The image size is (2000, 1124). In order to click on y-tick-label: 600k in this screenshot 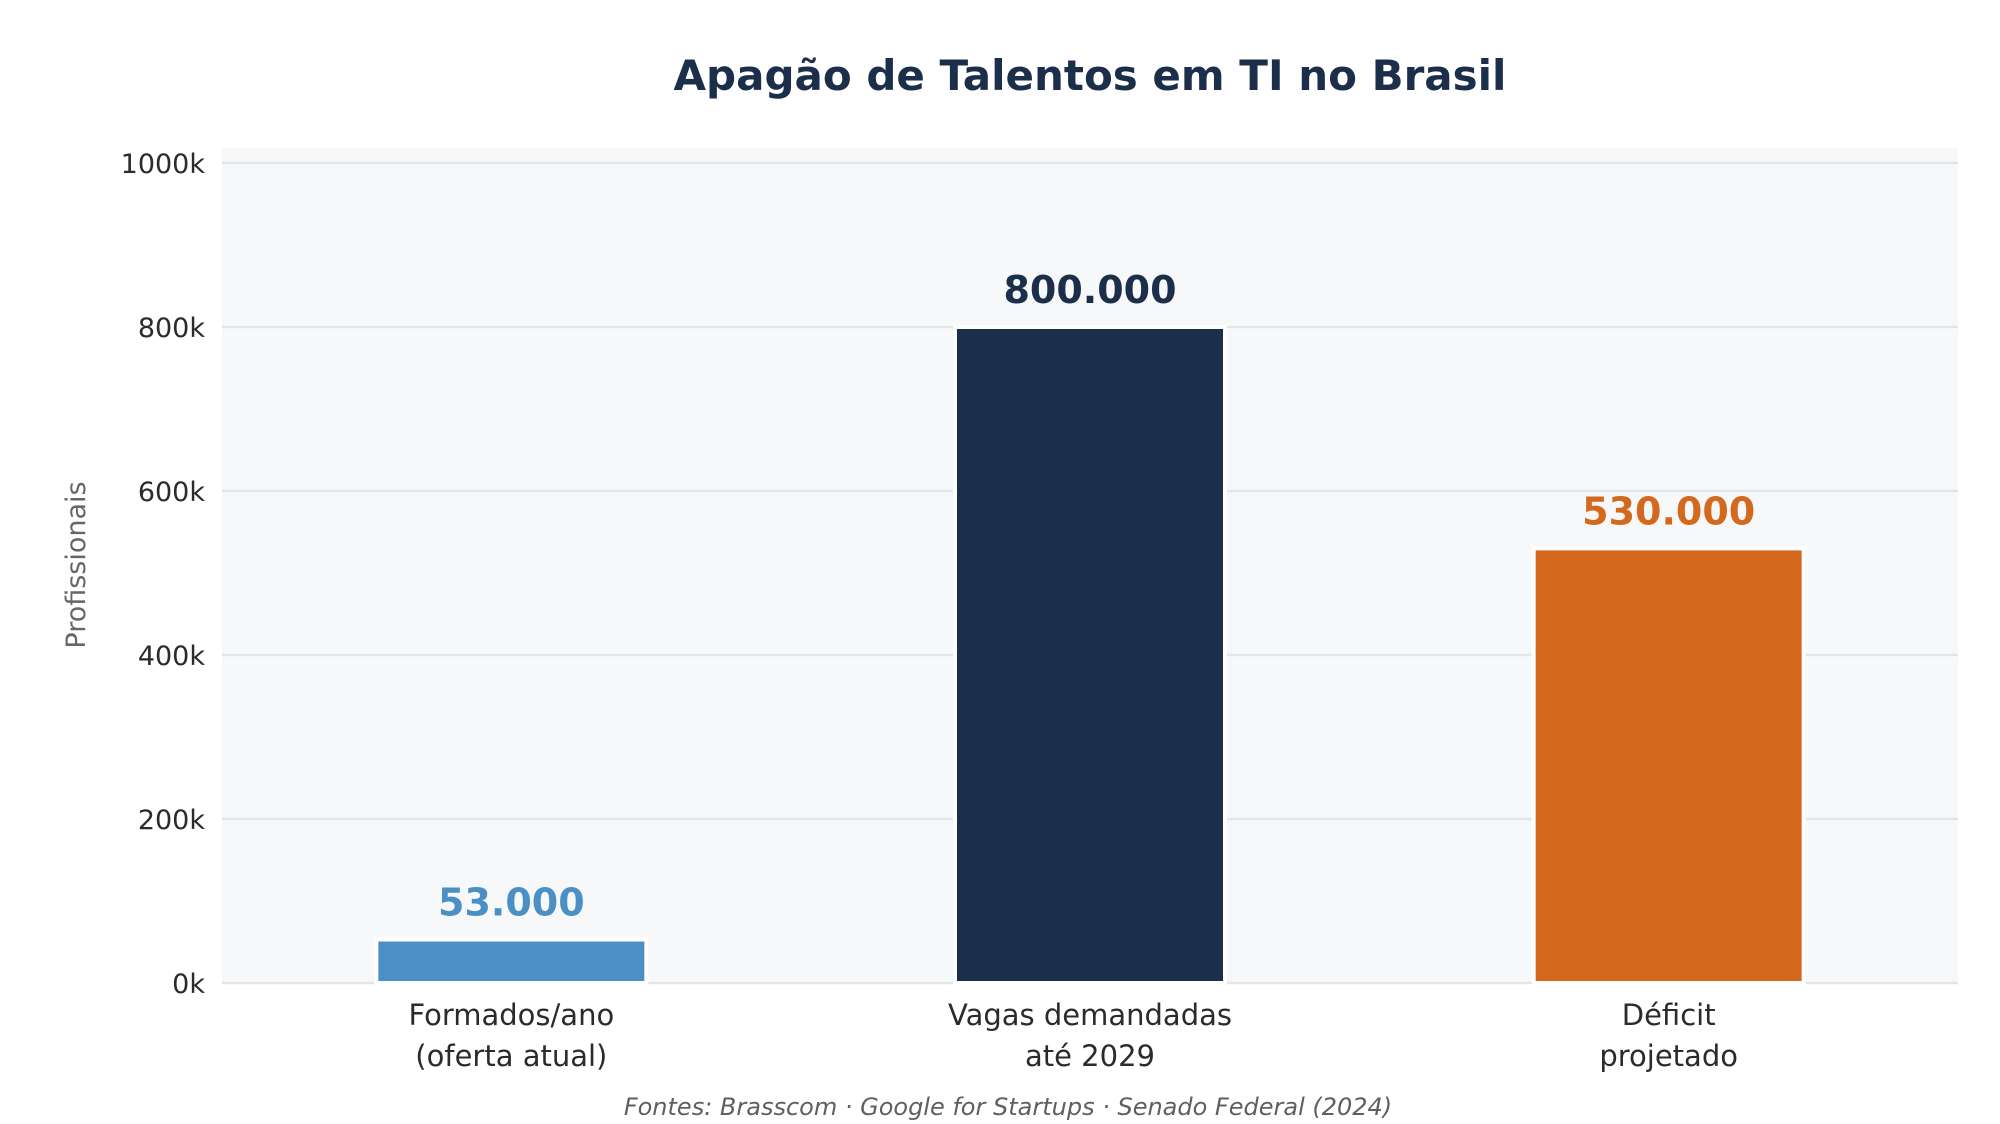, I will do `click(172, 492)`.